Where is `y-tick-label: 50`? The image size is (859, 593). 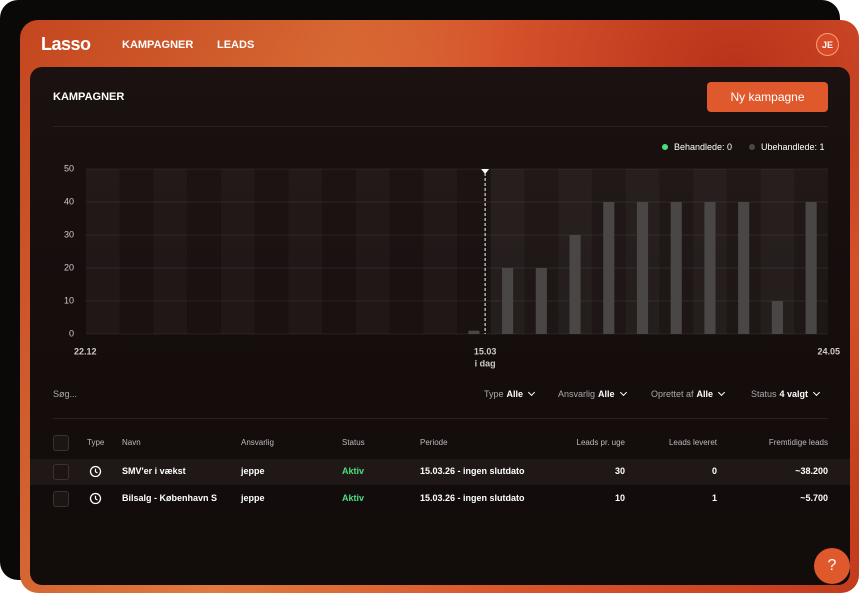
y-tick-label: 50 is located at coordinates (69, 168).